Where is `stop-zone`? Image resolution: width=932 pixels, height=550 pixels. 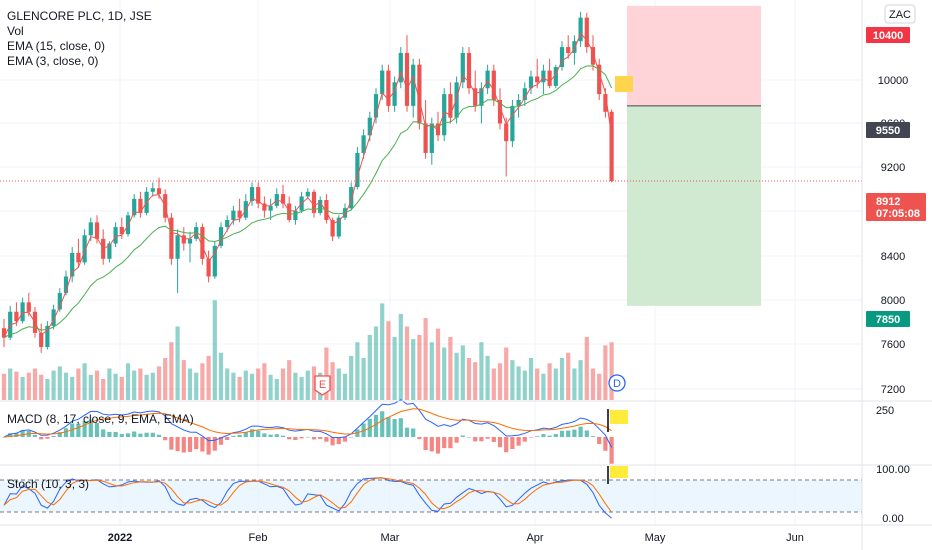 stop-zone is located at coordinates (694, 205).